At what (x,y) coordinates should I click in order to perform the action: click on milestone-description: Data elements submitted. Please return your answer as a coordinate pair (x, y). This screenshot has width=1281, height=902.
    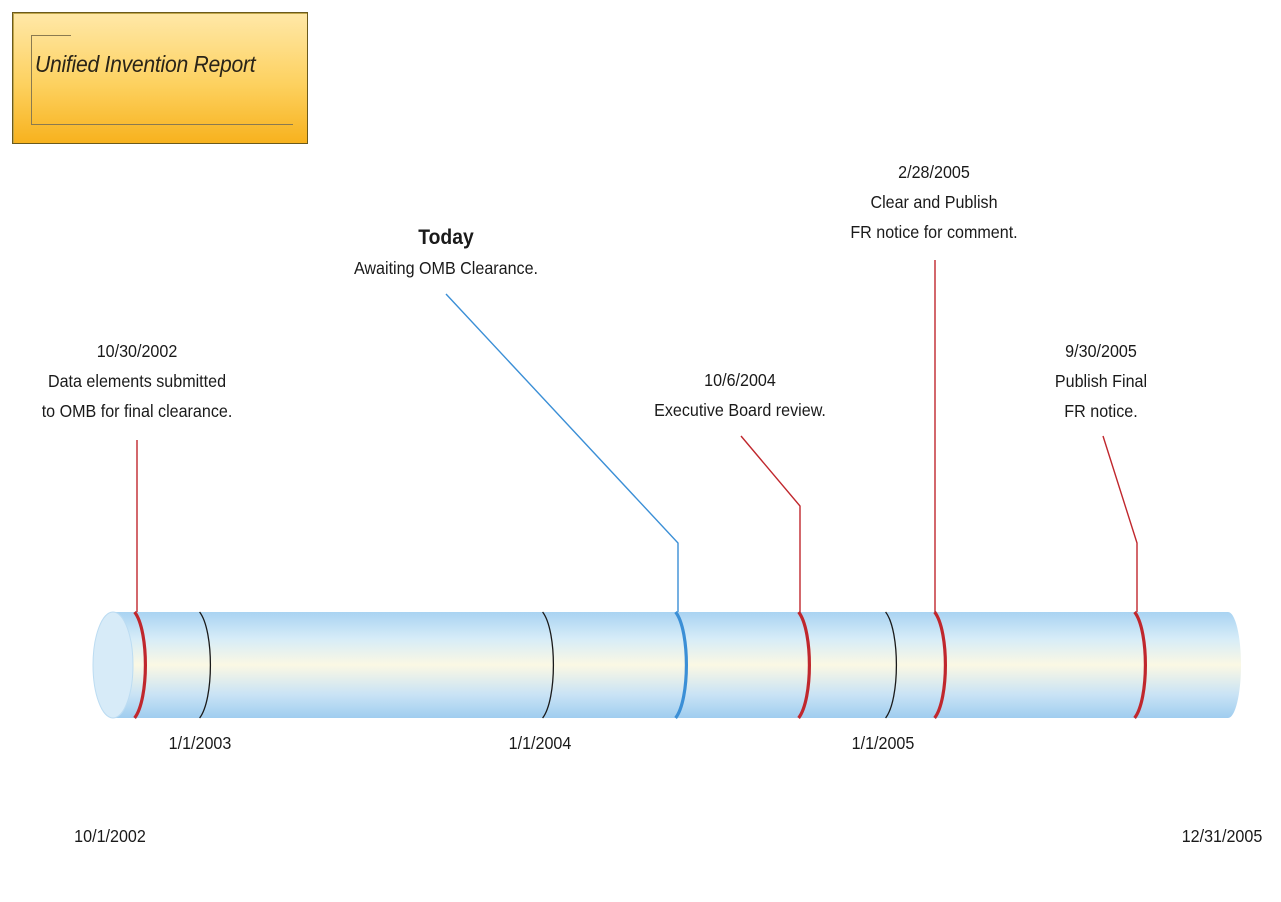
    Looking at the image, I should click on (137, 381).